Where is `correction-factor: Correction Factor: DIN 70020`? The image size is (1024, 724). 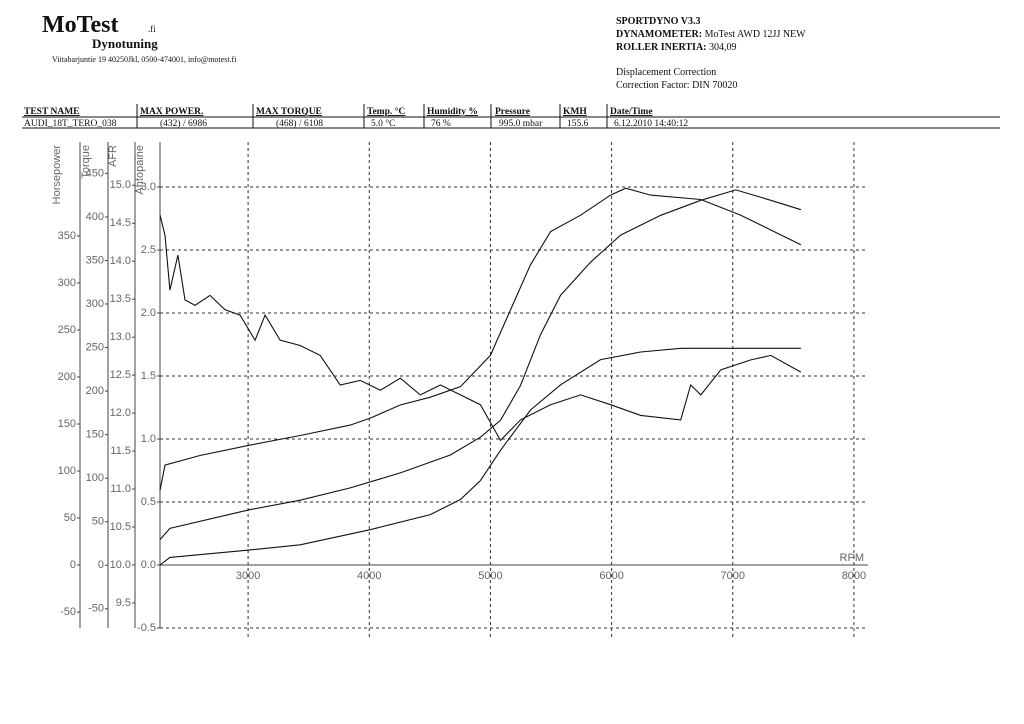 correction-factor: Correction Factor: DIN 70020 is located at coordinates (676, 85).